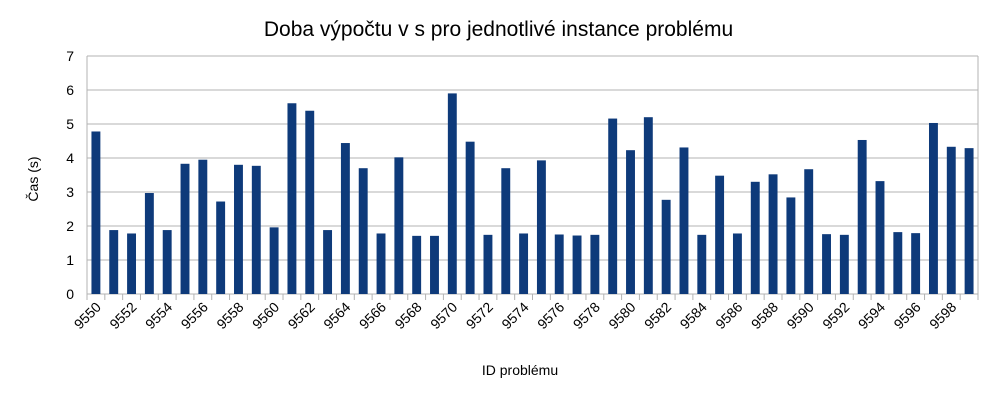  Describe the element at coordinates (728, 315) in the screenshot. I see `x-tick-label: 9586` at that location.